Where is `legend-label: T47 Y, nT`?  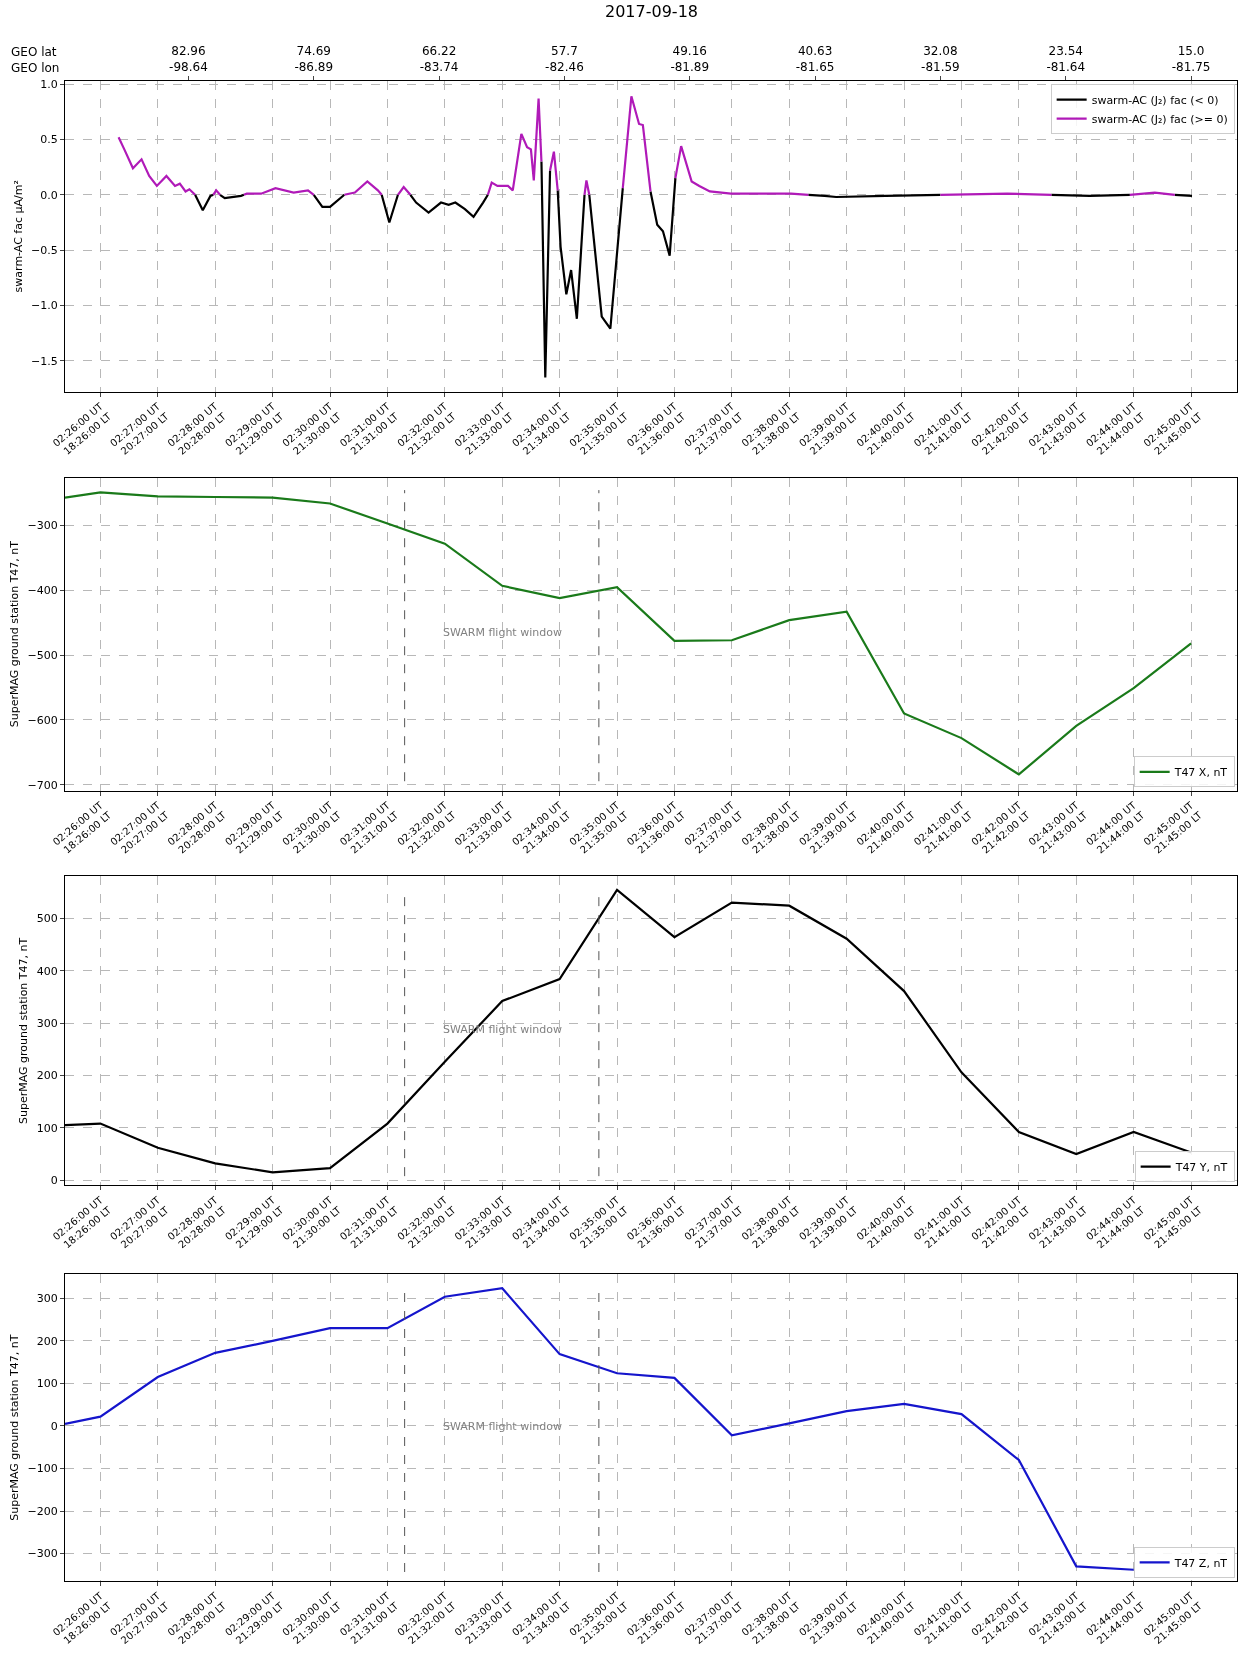 legend-label: T47 Y, nT is located at coordinates (1201, 1167).